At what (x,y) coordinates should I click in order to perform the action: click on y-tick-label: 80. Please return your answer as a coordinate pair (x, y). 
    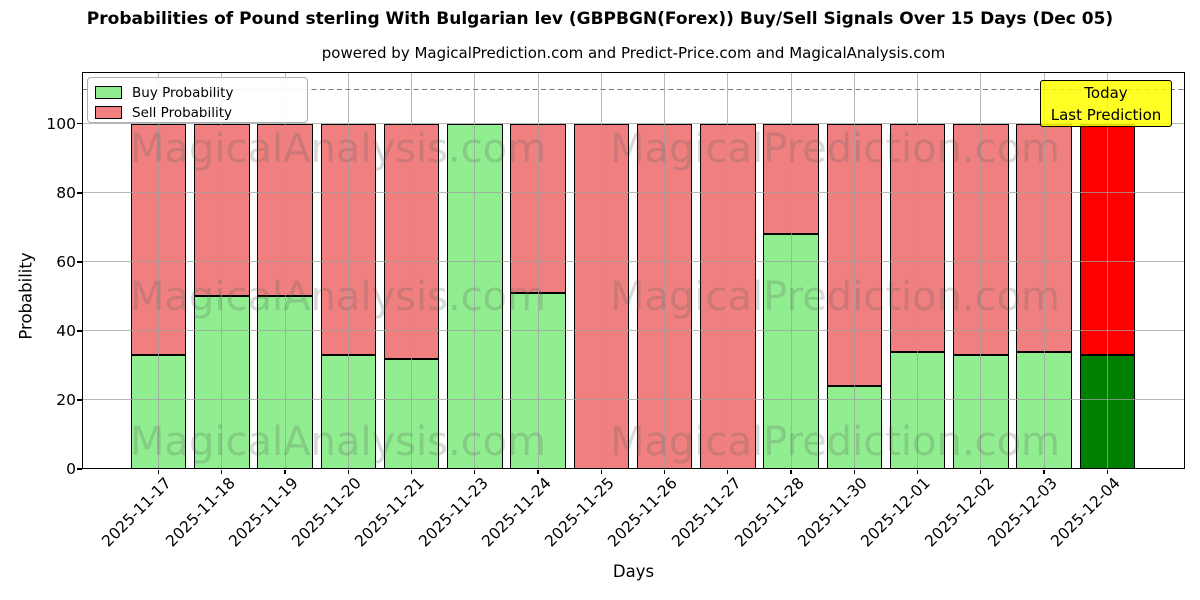
    Looking at the image, I should click on (66, 192).